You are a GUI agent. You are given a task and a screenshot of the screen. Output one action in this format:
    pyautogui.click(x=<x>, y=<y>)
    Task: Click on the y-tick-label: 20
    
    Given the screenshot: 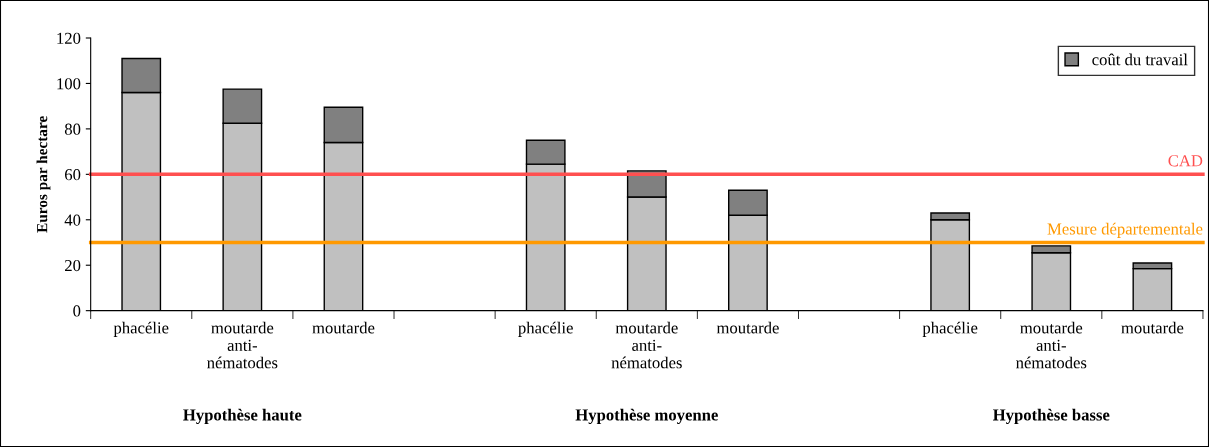 What is the action you would take?
    pyautogui.click(x=73, y=265)
    